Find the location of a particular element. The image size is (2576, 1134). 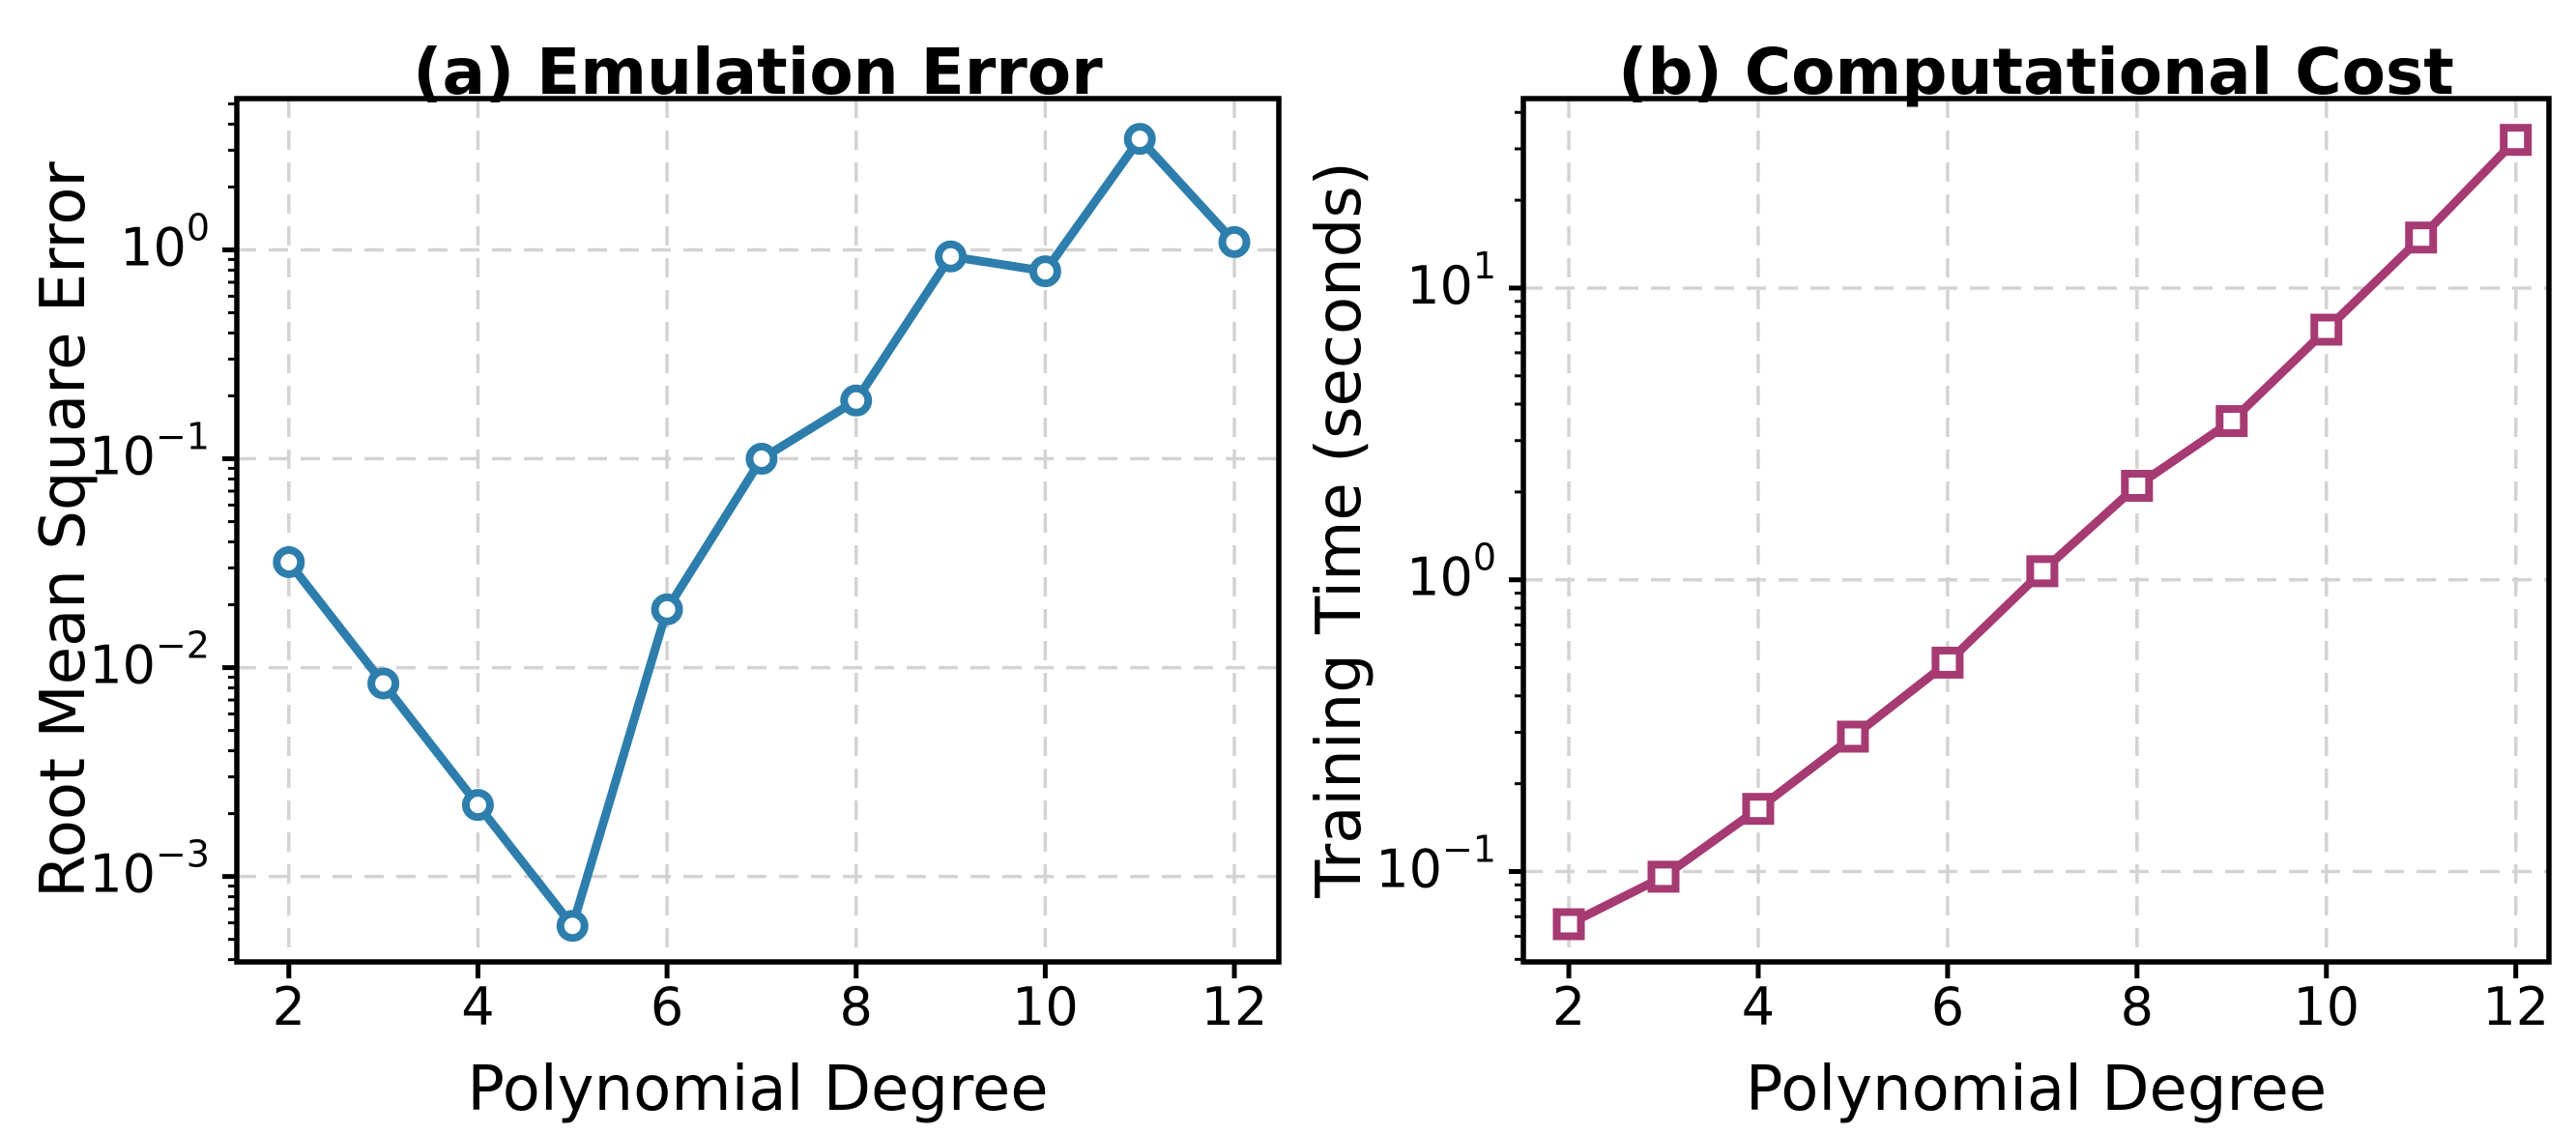

panel-a-xlabel: Polynomial Degree is located at coordinates (758, 1089).